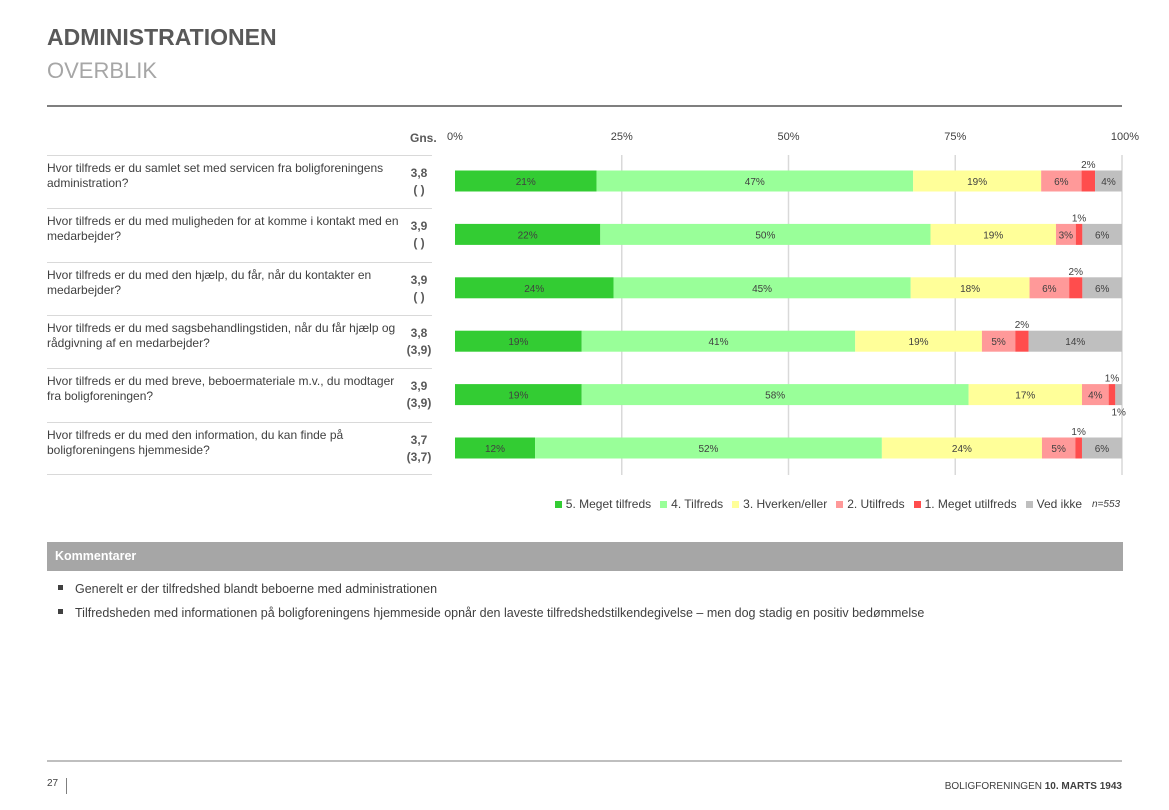  Describe the element at coordinates (419, 439) in the screenshot. I see `avg-value: 3,7` at that location.